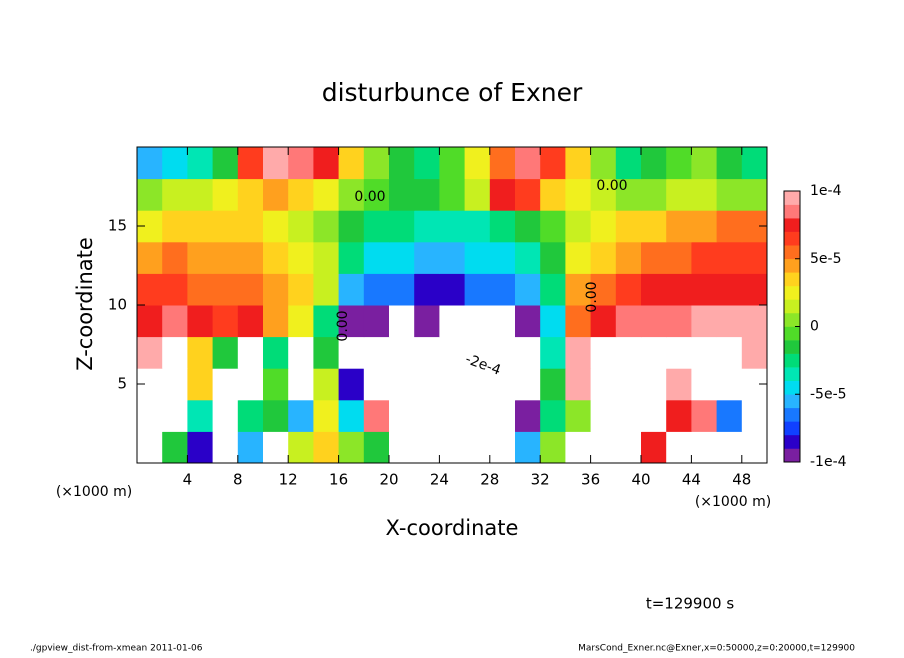 This screenshot has height=658, width=904. Describe the element at coordinates (343, 325) in the screenshot. I see `contour-label: 0.00` at that location.